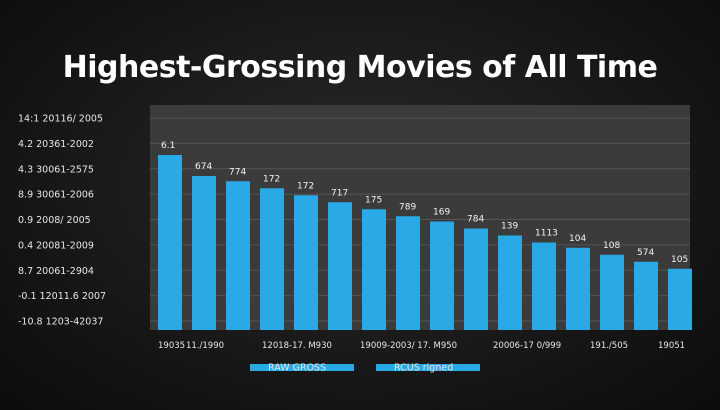 This screenshot has width=720, height=410. What do you see at coordinates (527, 346) in the screenshot?
I see `x-tick-label: 20006-17 0/999` at bounding box center [527, 346].